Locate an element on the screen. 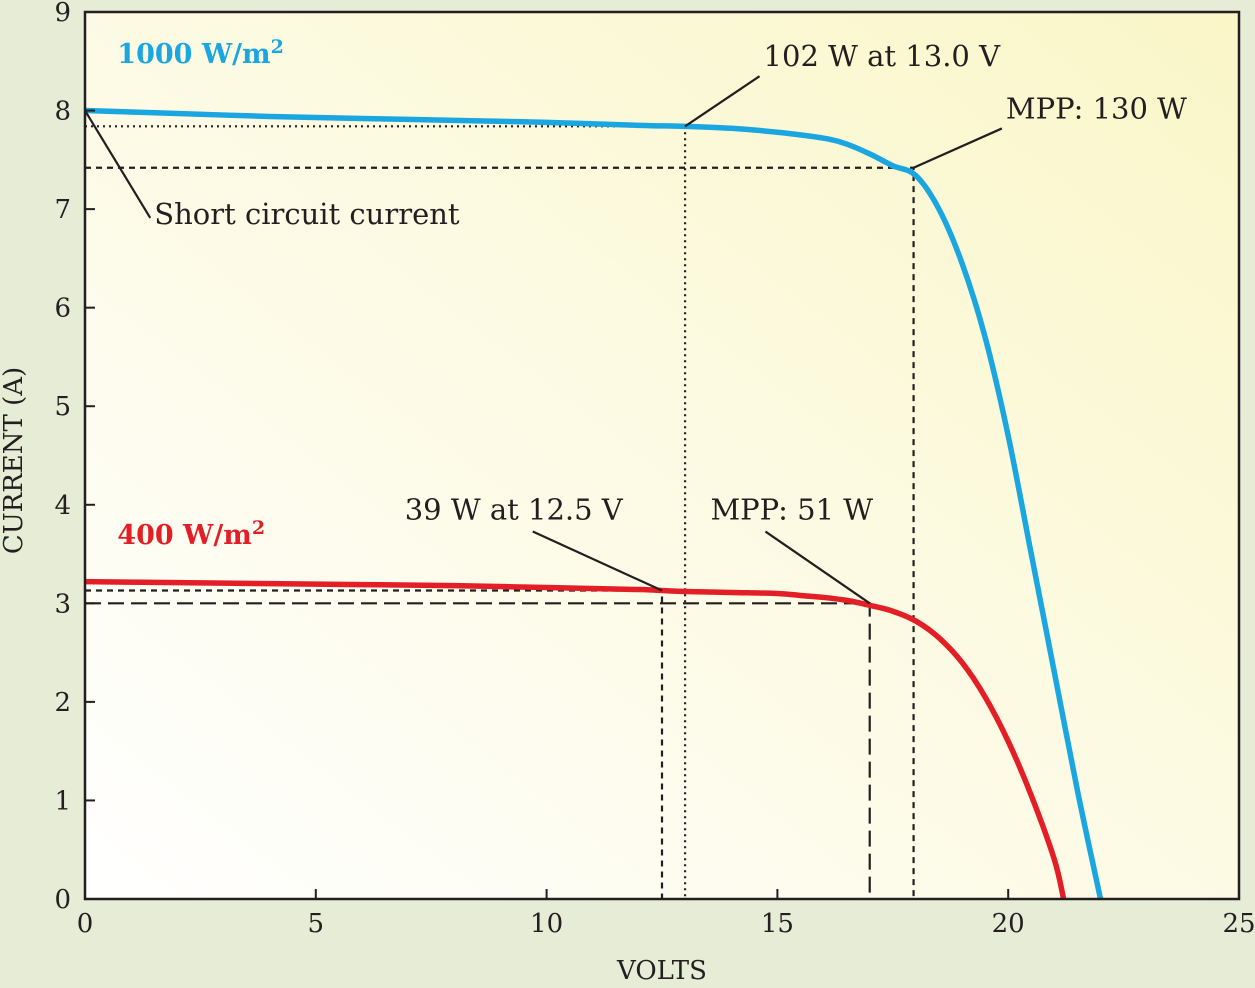 This screenshot has height=988, width=1255. x-tick-label: 20 is located at coordinates (1008, 924).